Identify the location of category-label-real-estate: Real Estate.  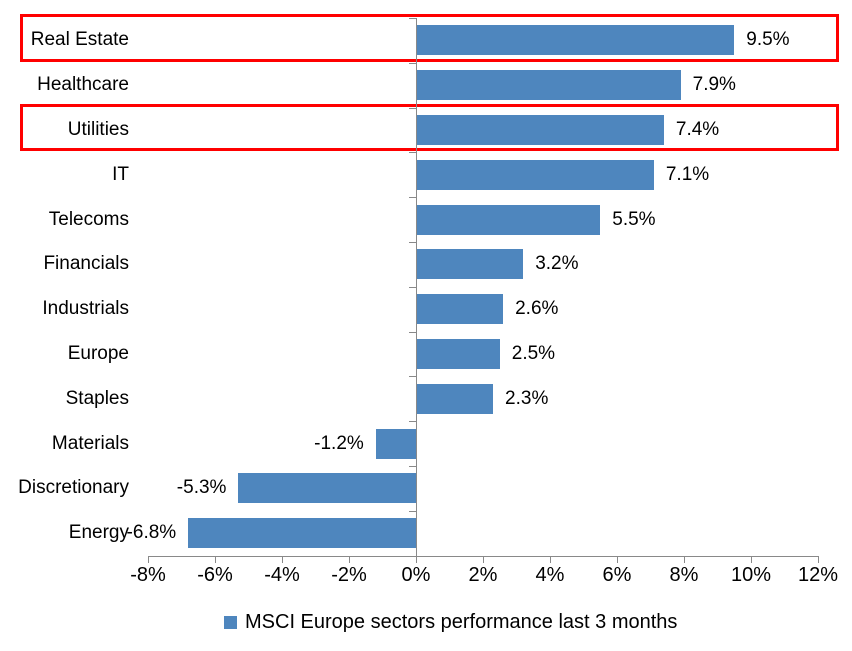
(79, 40).